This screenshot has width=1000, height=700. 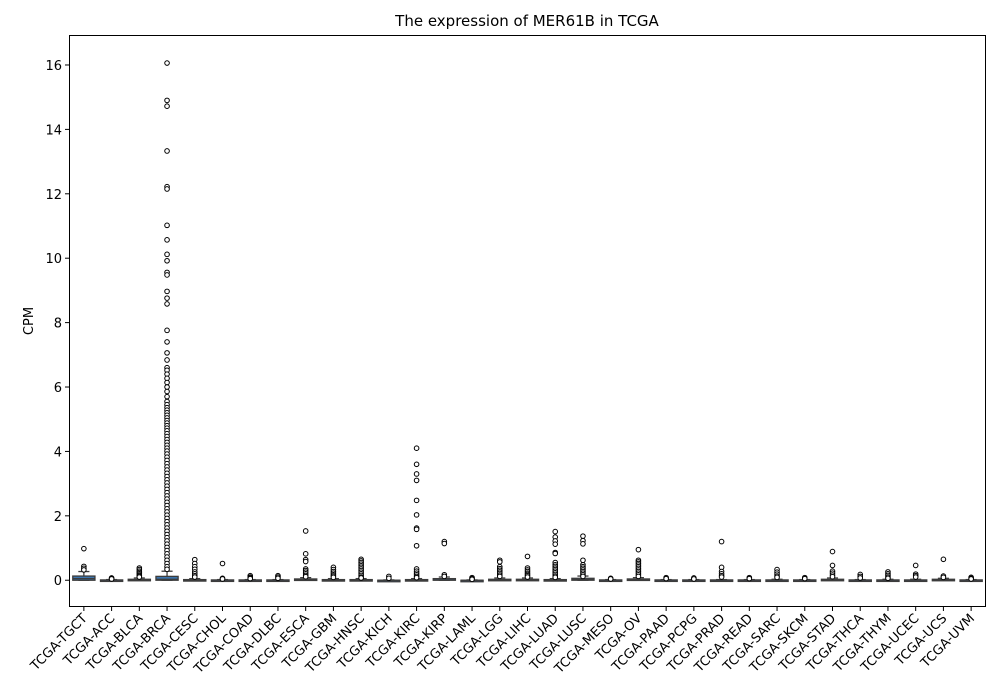 I want to click on y-tick-label: 2, so click(x=58, y=517).